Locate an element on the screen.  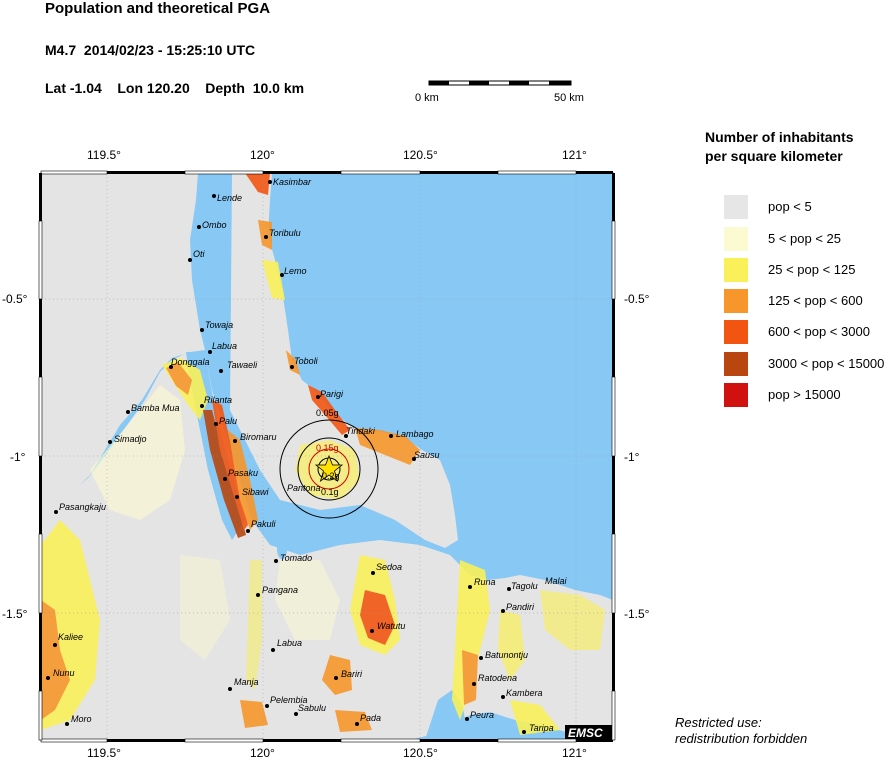
x-tick-bottom: 119.5° is located at coordinates (104, 753).